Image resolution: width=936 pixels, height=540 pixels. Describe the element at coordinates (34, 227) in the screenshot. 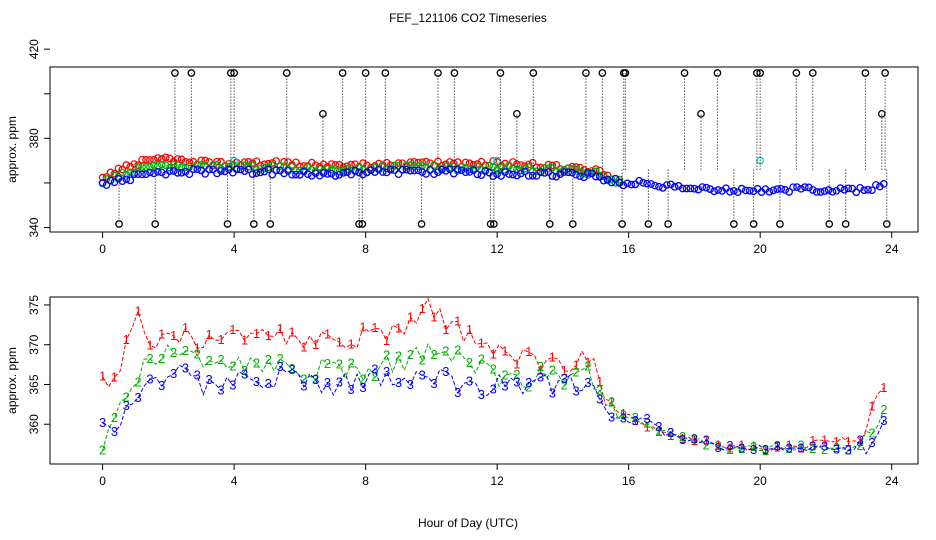

I see `y-tick-label: 340` at that location.